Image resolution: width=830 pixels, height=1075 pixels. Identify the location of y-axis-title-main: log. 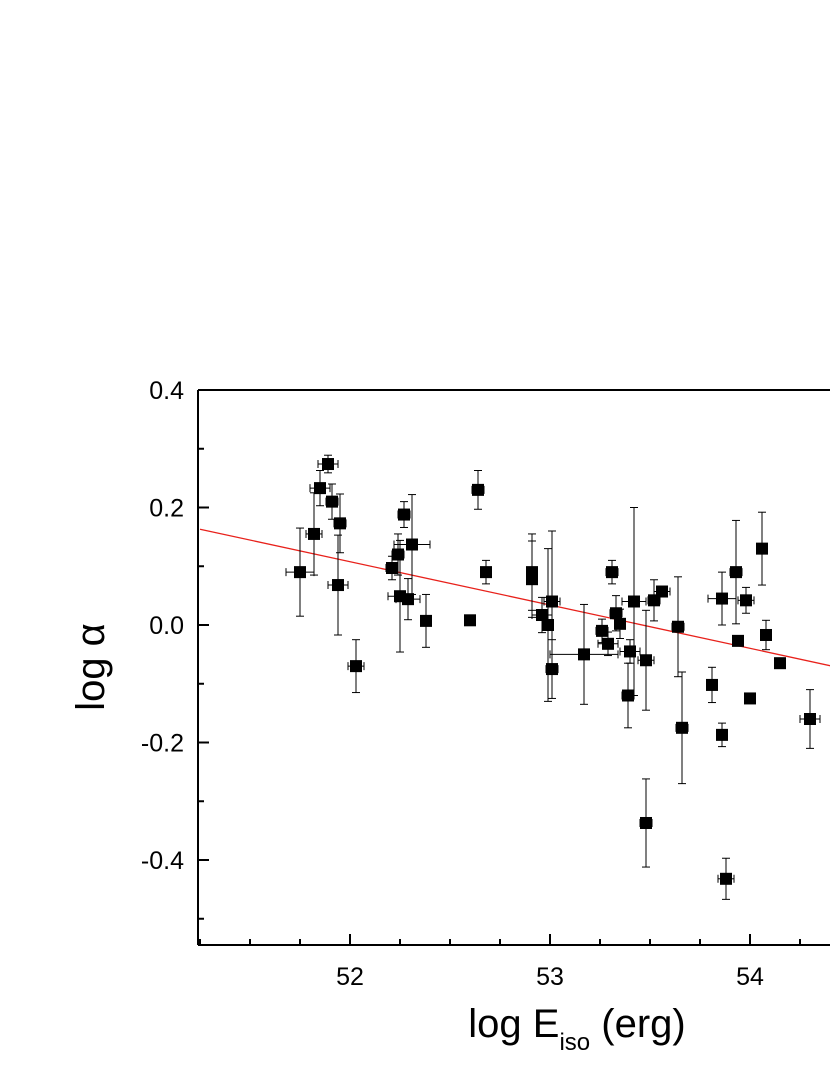
(91, 678).